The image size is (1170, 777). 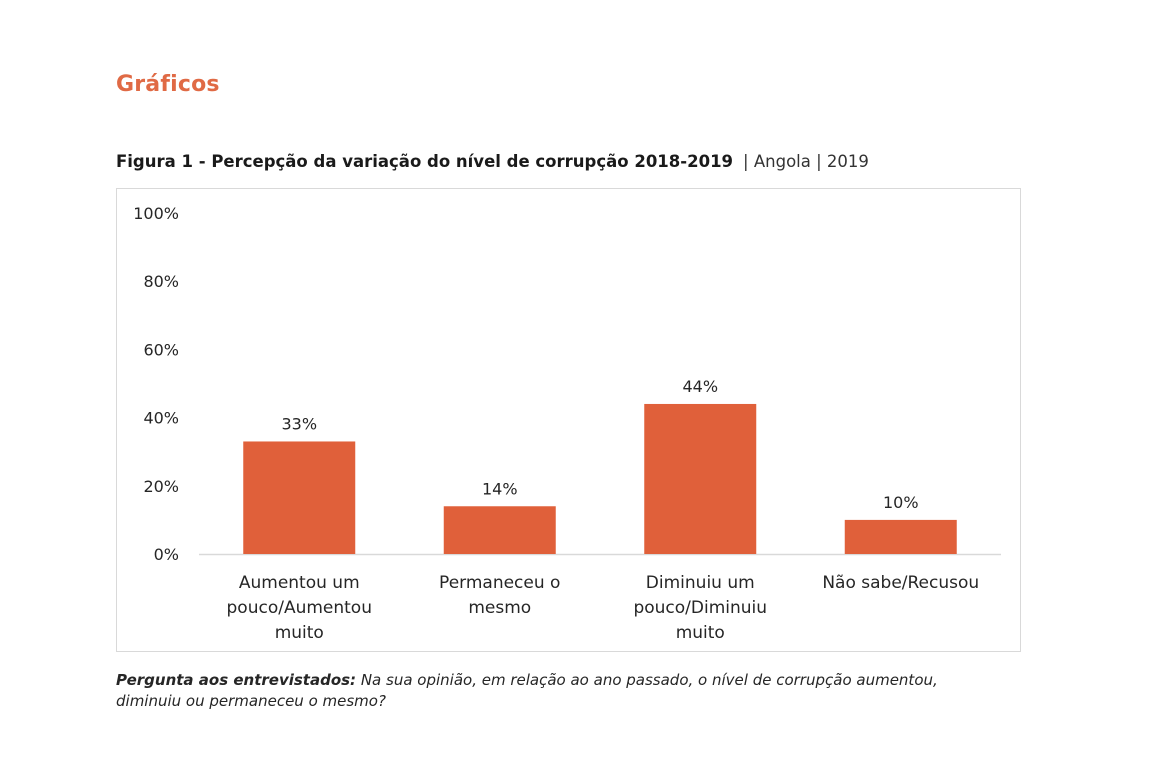 What do you see at coordinates (299, 423) in the screenshot?
I see `data-label: 33%` at bounding box center [299, 423].